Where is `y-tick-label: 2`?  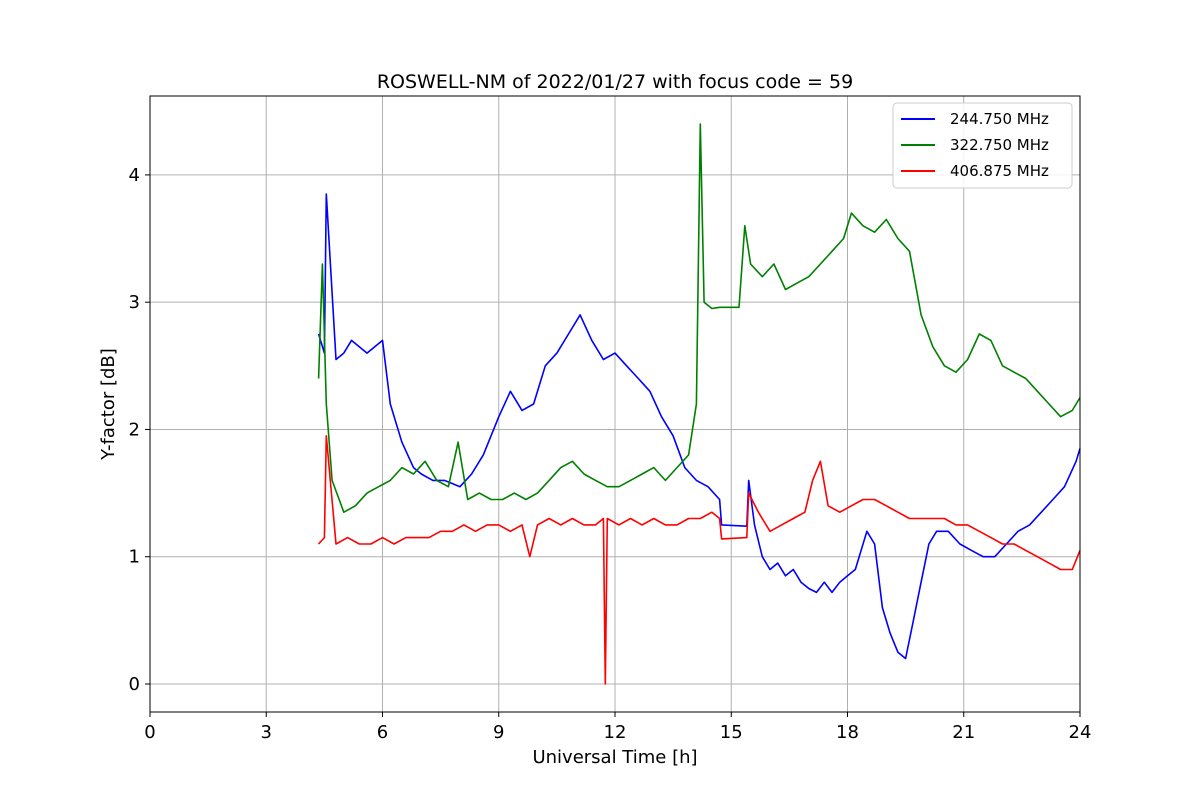
y-tick-label: 2 is located at coordinates (134, 429).